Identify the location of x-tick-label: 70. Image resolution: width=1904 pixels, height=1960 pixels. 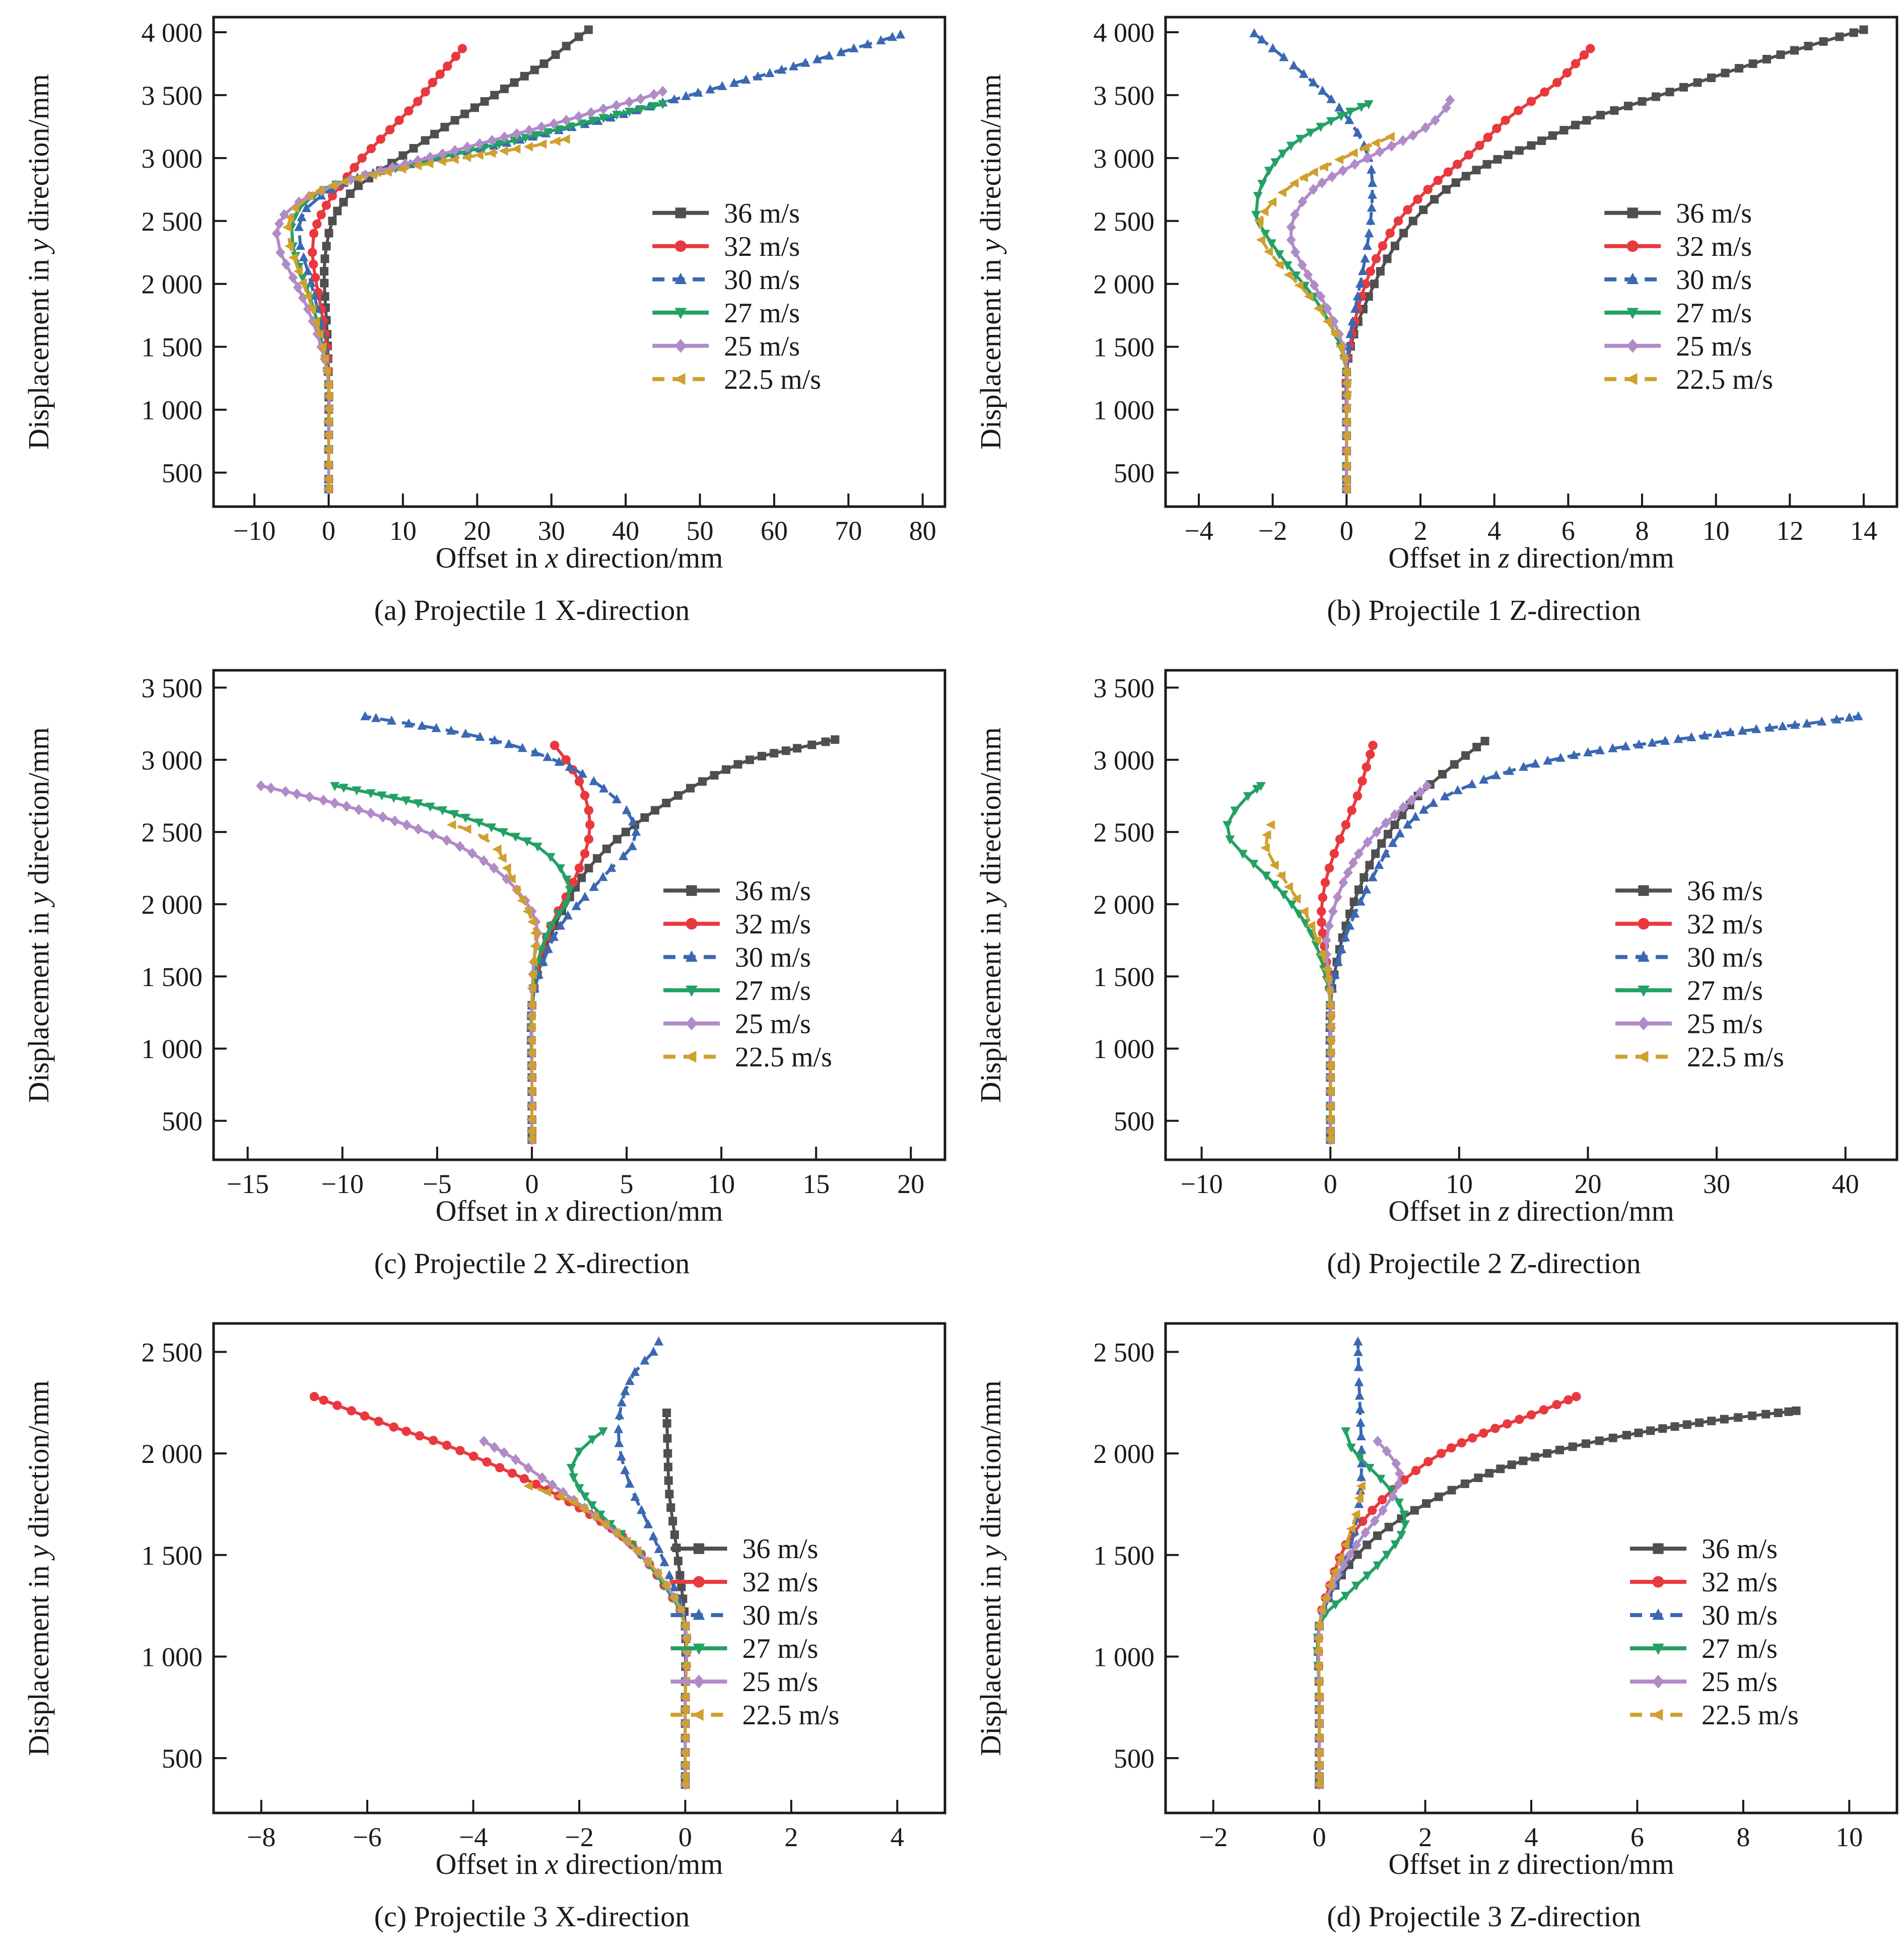
(848, 530).